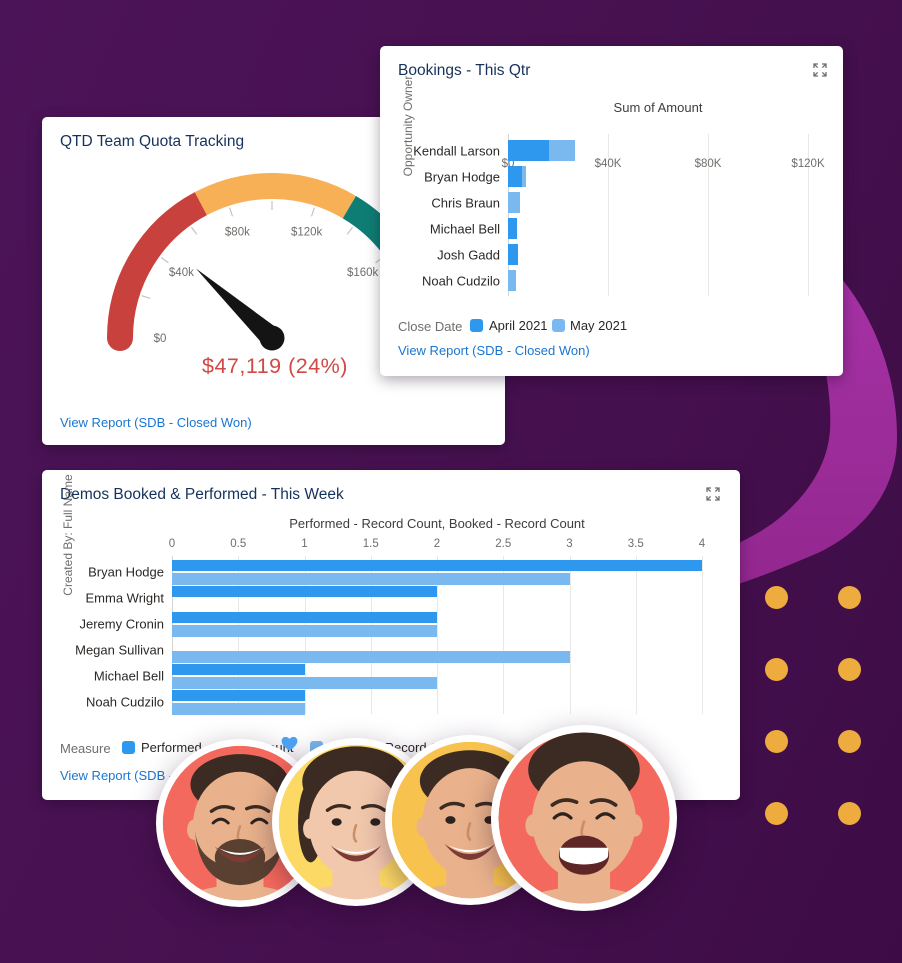  What do you see at coordinates (85, 748) in the screenshot?
I see `legend-title: Measure` at bounding box center [85, 748].